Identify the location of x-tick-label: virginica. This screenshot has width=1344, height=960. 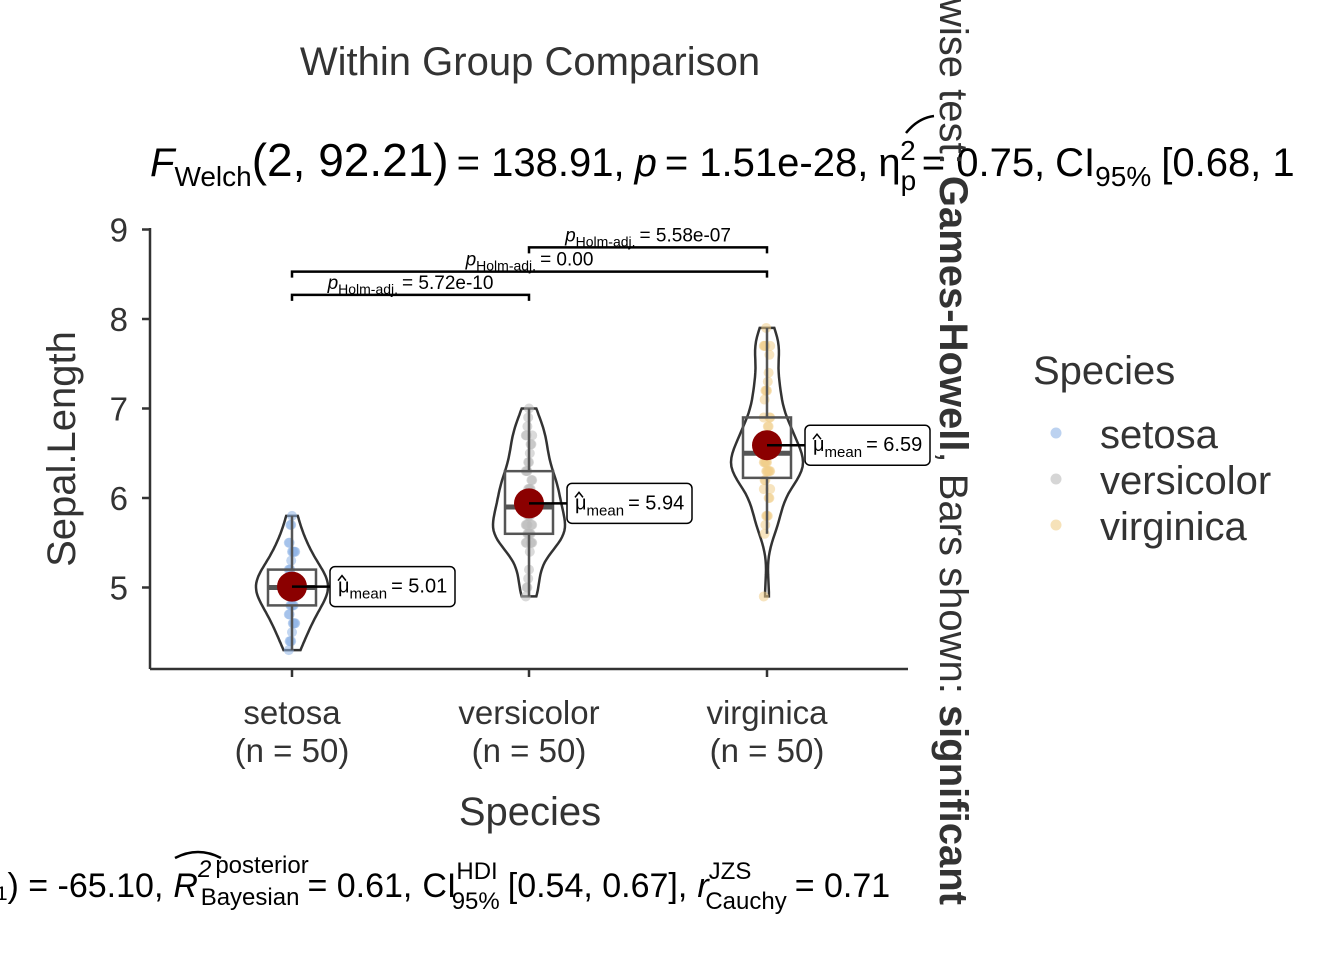
(767, 712).